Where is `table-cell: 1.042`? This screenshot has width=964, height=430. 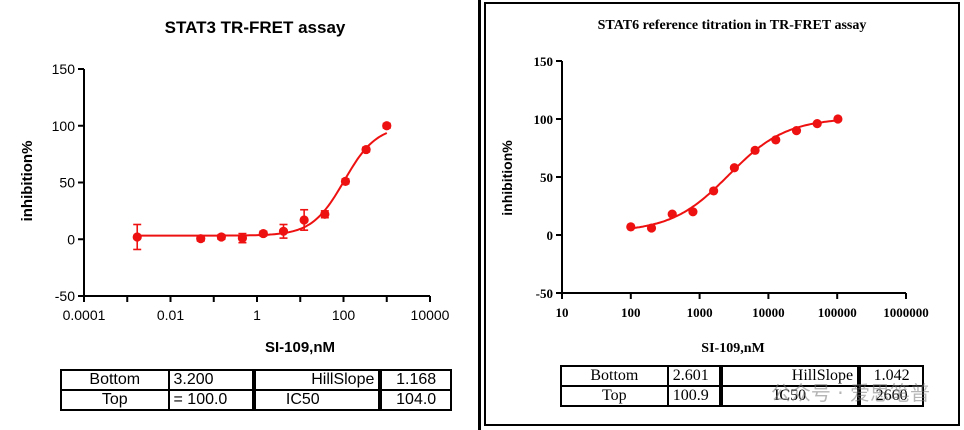 table-cell: 1.042 is located at coordinates (890, 376).